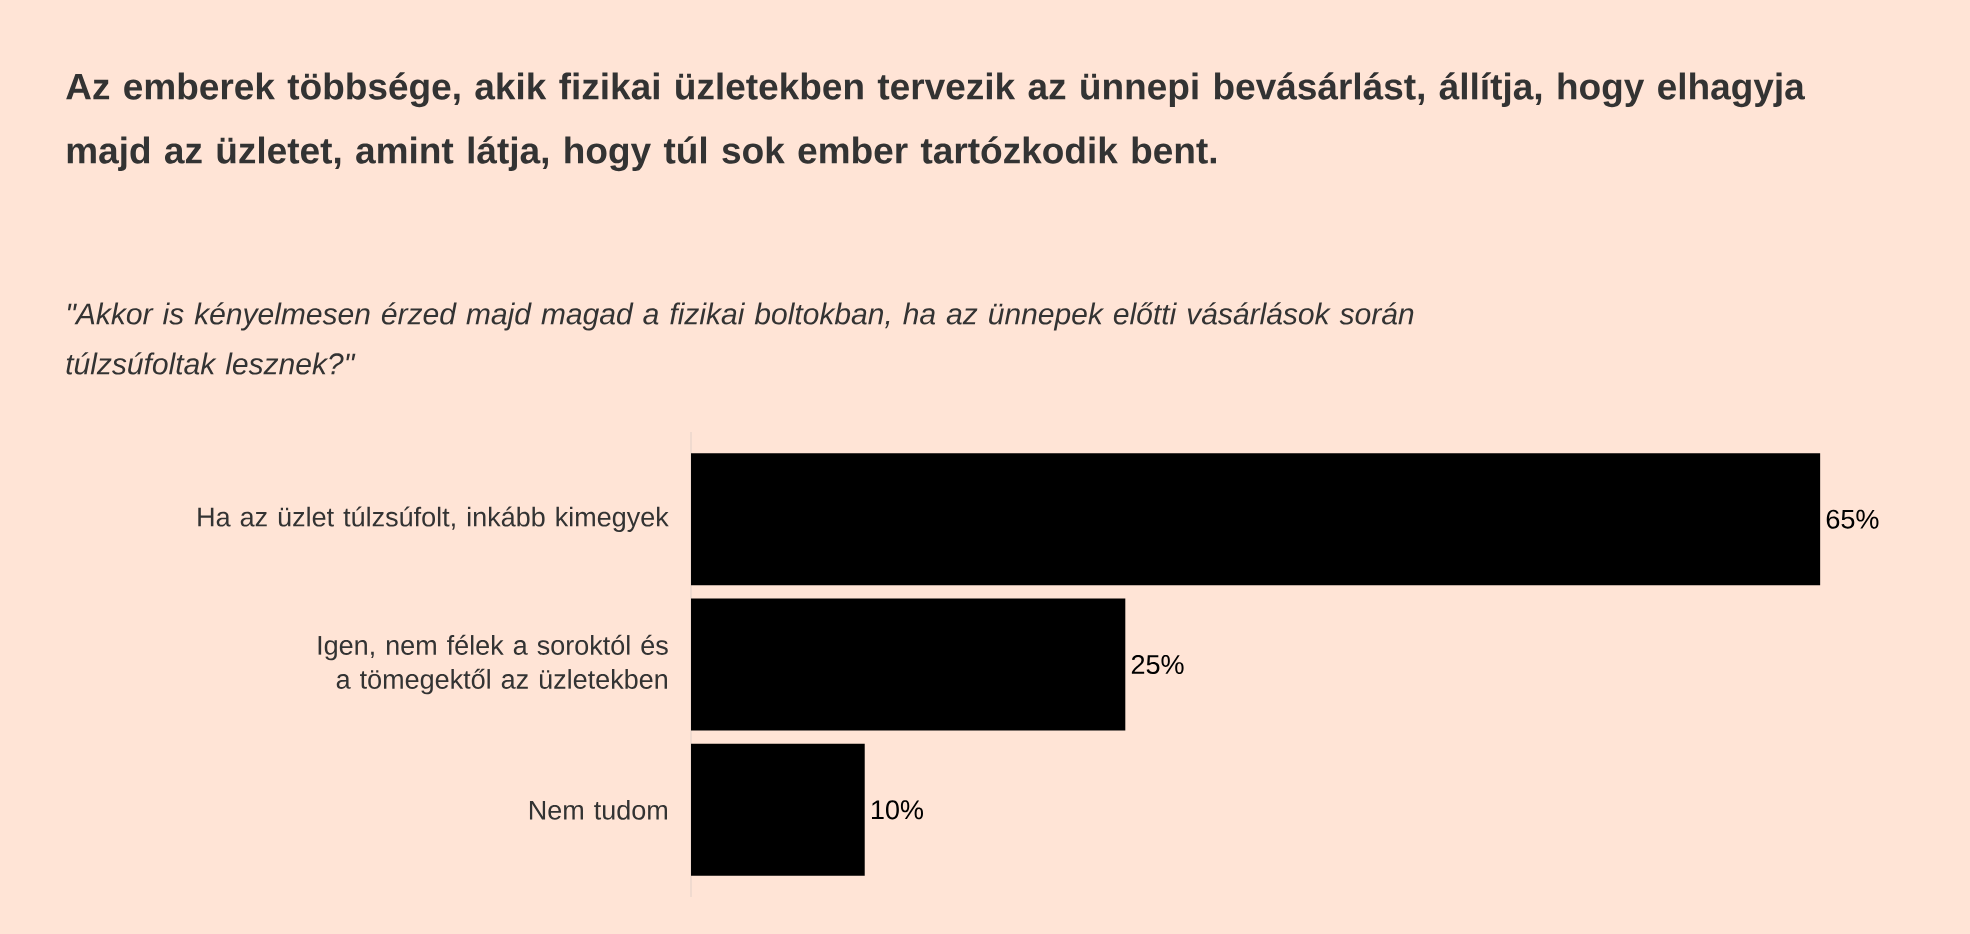 The height and width of the screenshot is (934, 1970). I want to click on chart-title: Az emberek többsége, akik fizikai üzletekben tervezik az ünnepi bevásárlást, állítja, hogy elhagyja majd az üzletet, amint látja, hogy túl sok ember tartózkodik bent., so click(935, 122).